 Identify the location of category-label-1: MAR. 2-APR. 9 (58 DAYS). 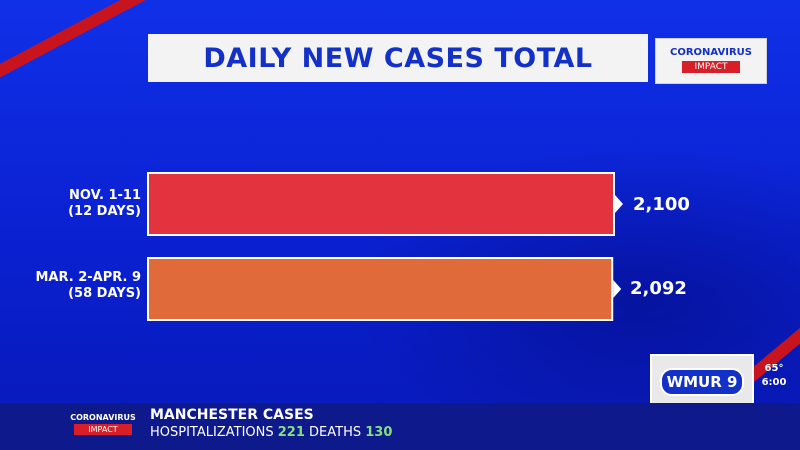
(73, 286).